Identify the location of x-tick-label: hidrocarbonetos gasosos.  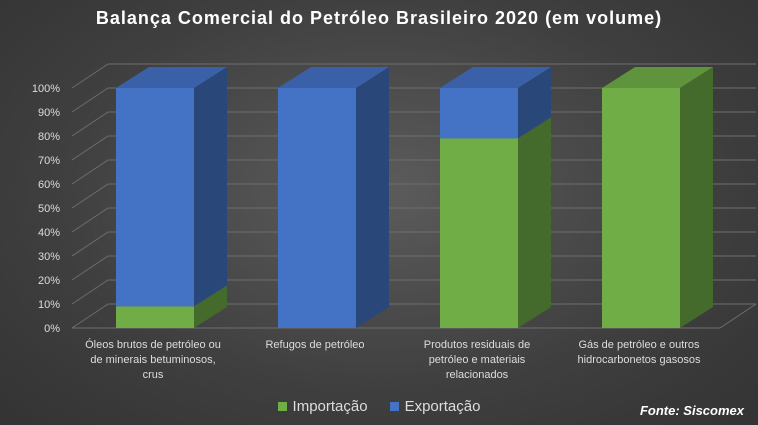
(639, 360).